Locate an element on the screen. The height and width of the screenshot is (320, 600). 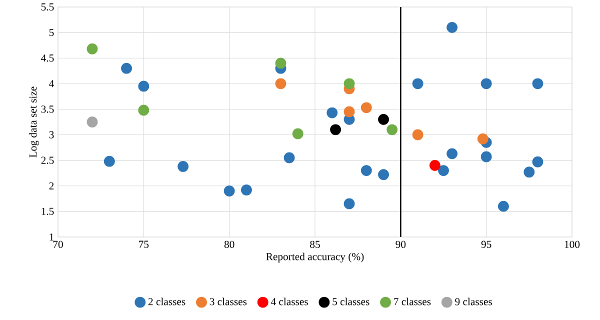
y-tick-label: 2.5 is located at coordinates (47, 160).